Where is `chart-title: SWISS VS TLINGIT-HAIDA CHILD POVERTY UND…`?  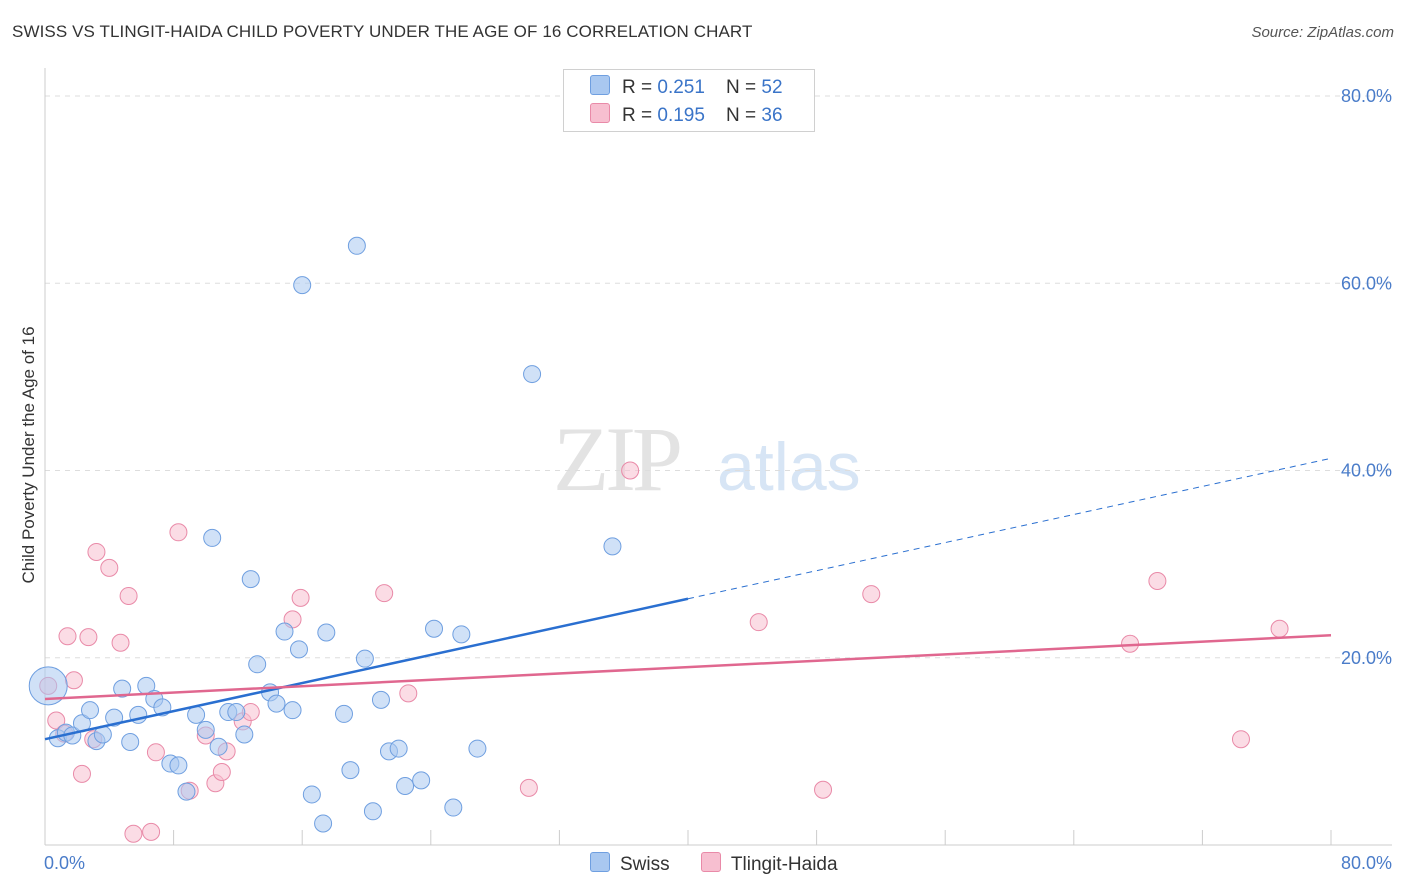 chart-title: SWISS VS TLINGIT-HAIDA CHILD POVERTY UND… is located at coordinates (382, 31).